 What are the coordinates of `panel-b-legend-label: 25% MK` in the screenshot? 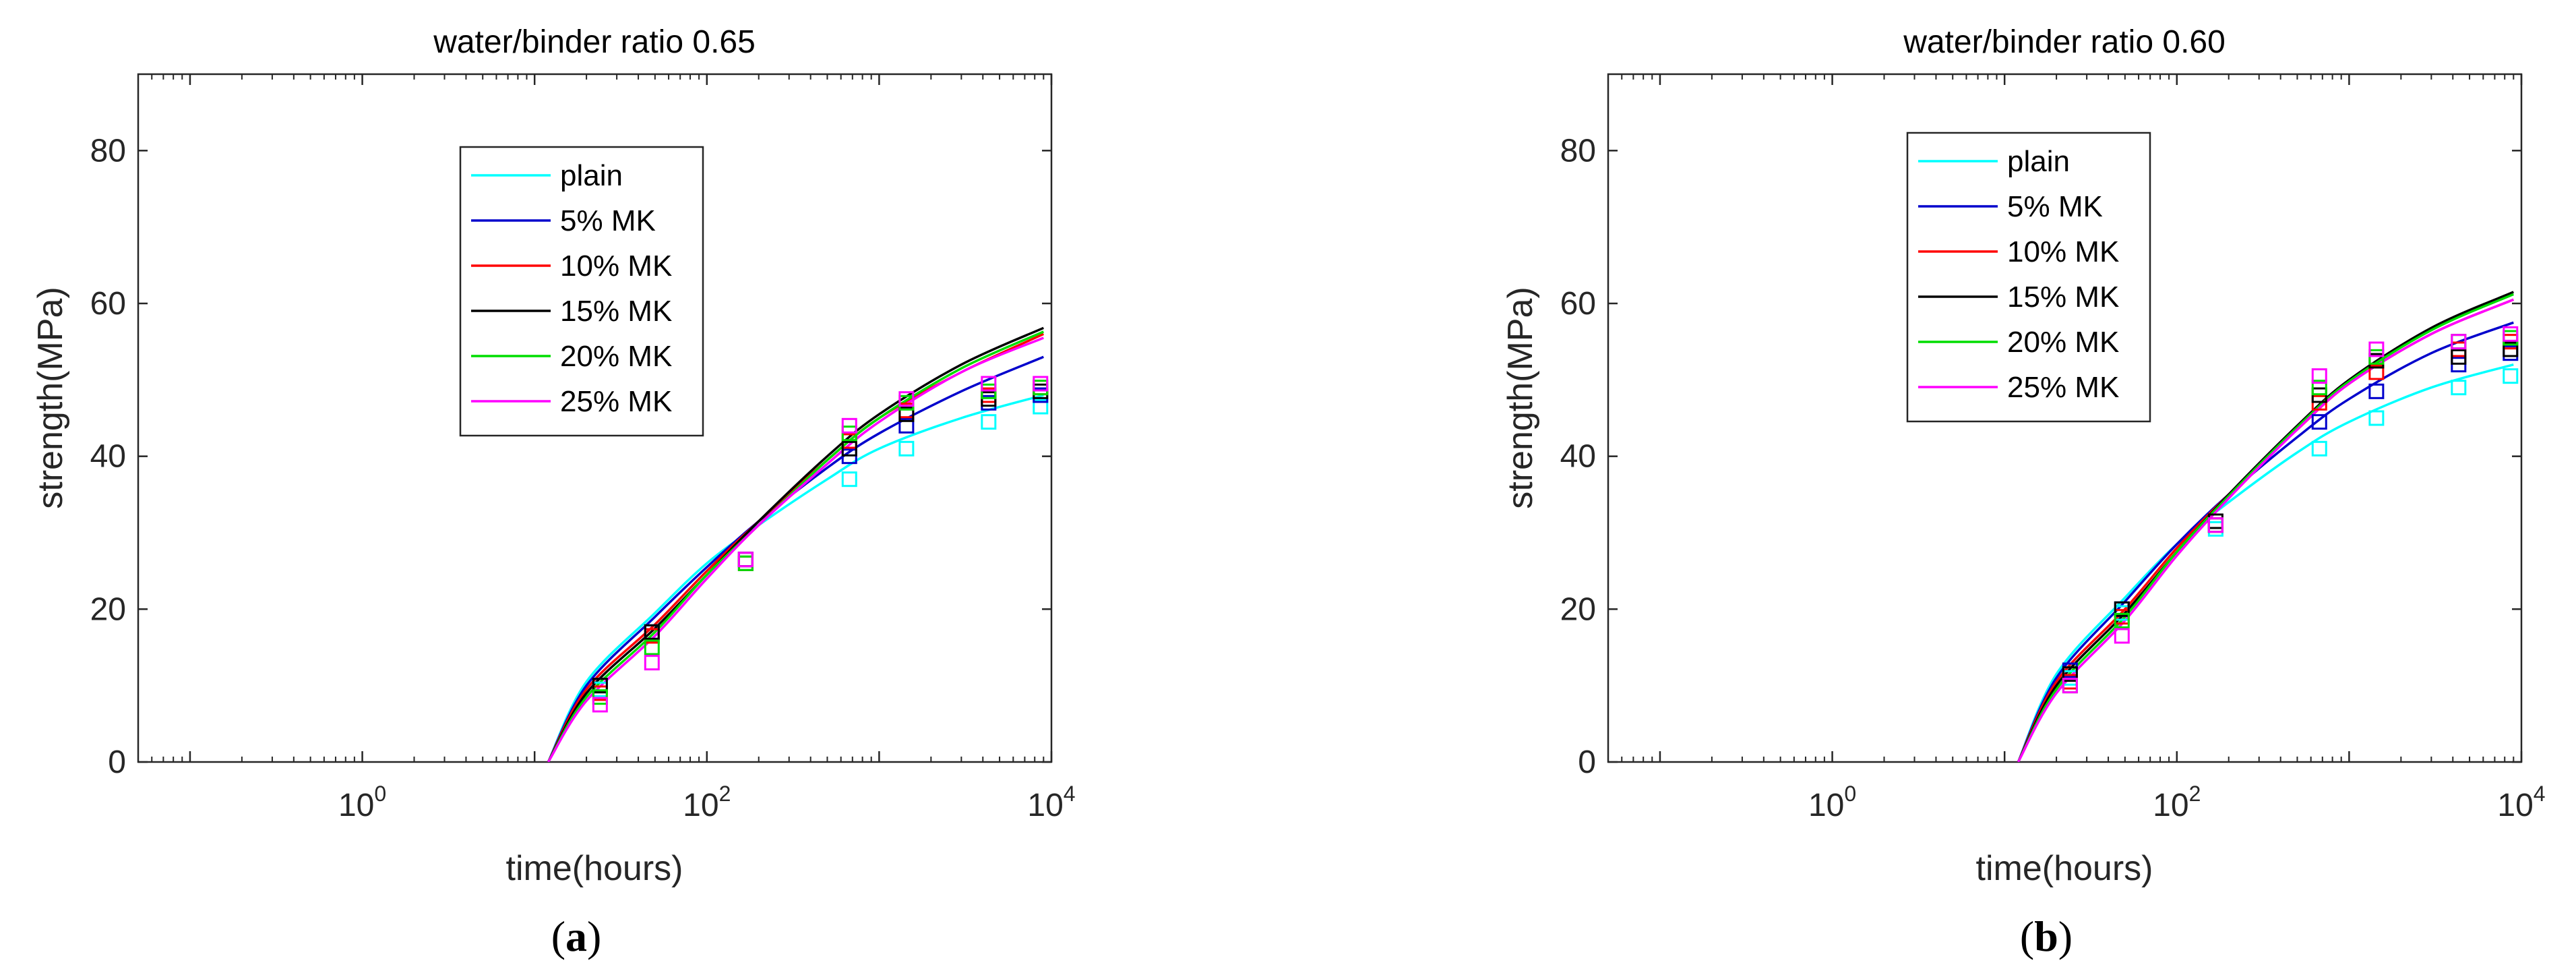 It's located at (2063, 388).